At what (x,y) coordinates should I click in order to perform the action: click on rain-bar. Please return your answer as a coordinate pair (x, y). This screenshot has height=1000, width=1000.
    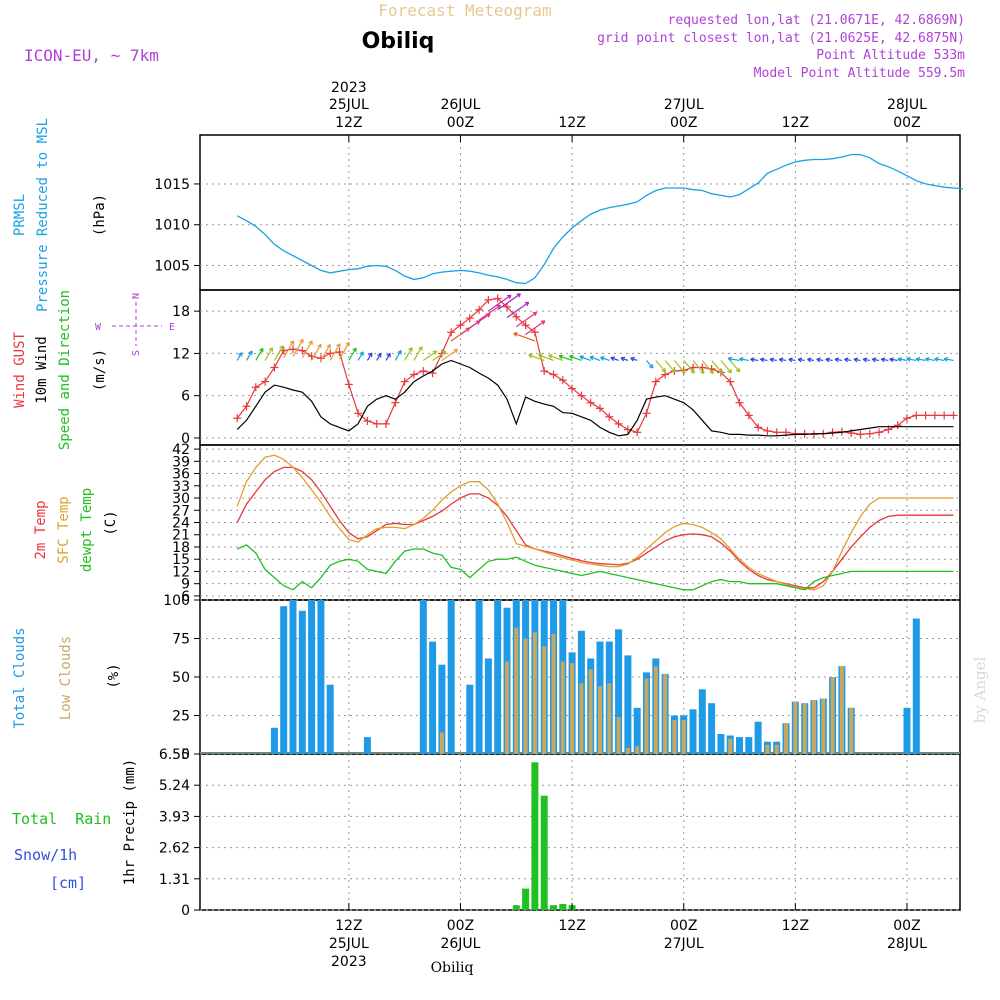
    Looking at the image, I should click on (526, 899).